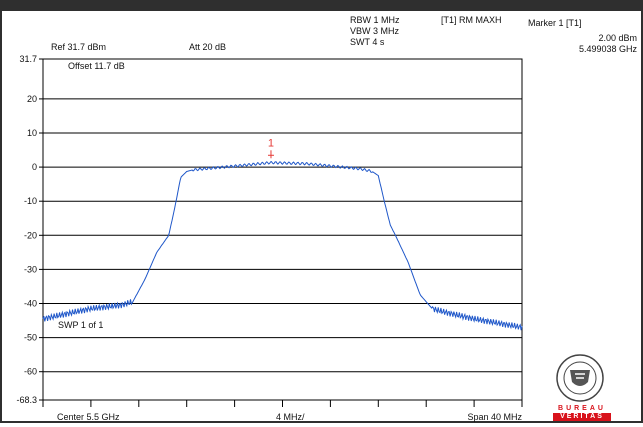 This screenshot has height=427, width=643. Describe the element at coordinates (375, 20) in the screenshot. I see `rbw-label: RBW 1 MHz` at that location.